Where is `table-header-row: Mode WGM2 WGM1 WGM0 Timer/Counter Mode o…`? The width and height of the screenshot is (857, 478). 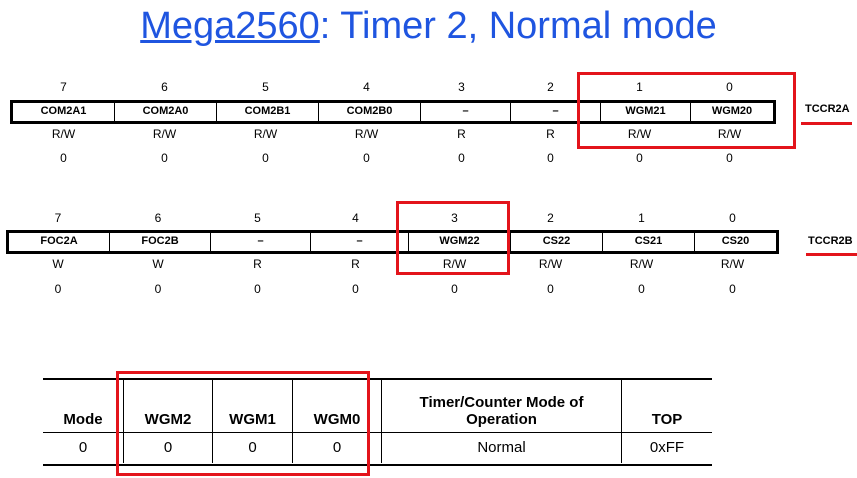
table-header-row: Mode WGM2 WGM1 WGM0 Timer/Counter Mode o… is located at coordinates (377, 405).